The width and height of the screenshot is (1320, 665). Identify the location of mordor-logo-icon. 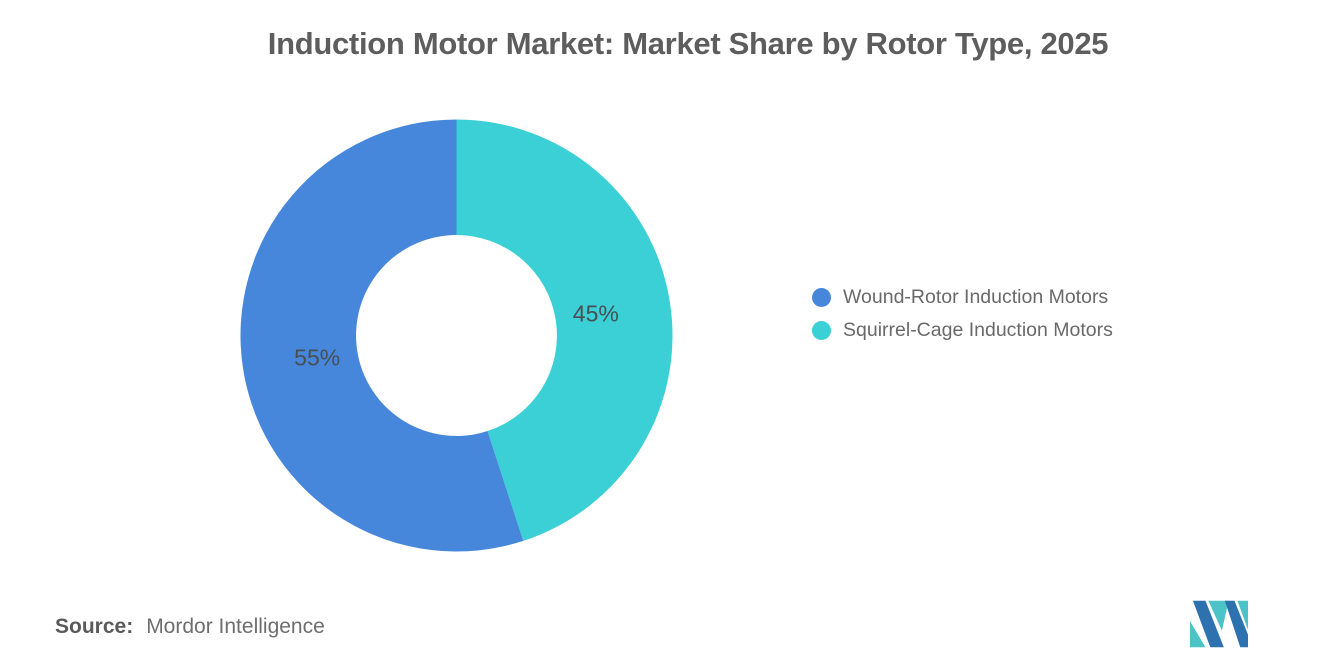
(1219, 624).